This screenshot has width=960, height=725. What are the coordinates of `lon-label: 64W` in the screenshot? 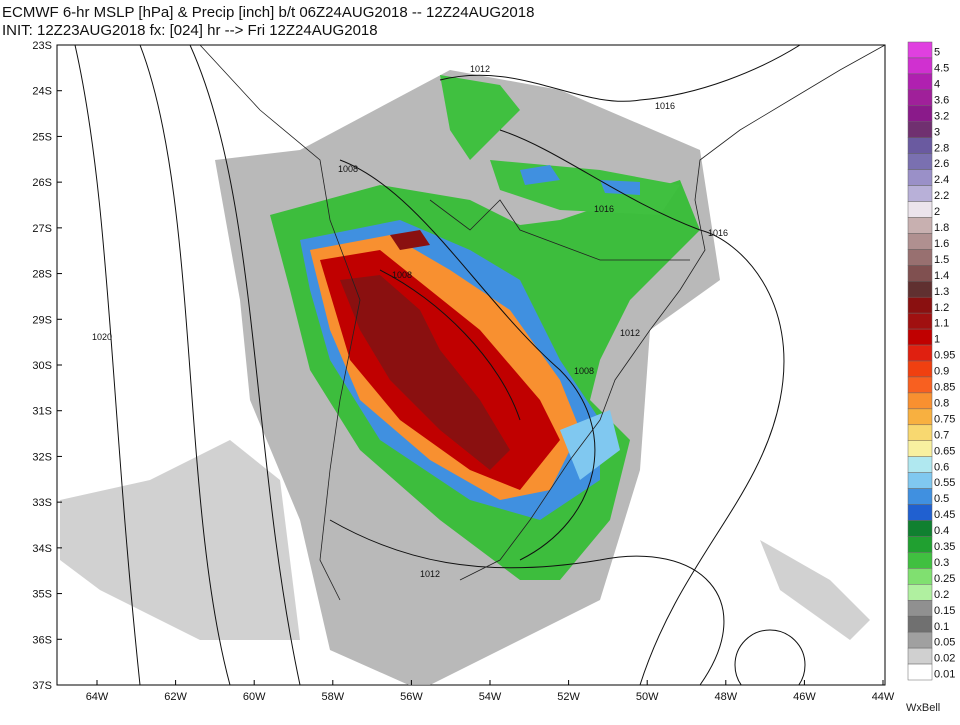 It's located at (97, 697).